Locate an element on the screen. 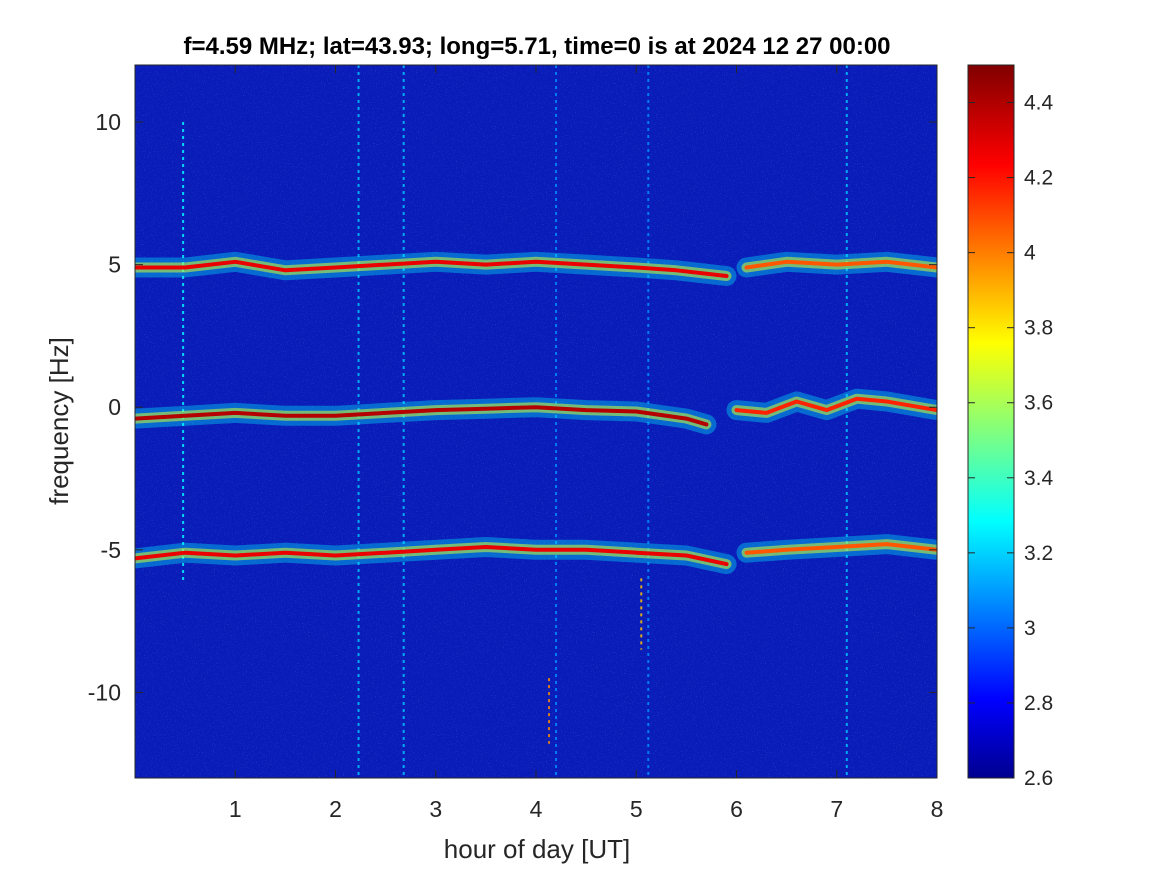 The height and width of the screenshot is (875, 1167). x-tick-label: 3 is located at coordinates (435, 809).